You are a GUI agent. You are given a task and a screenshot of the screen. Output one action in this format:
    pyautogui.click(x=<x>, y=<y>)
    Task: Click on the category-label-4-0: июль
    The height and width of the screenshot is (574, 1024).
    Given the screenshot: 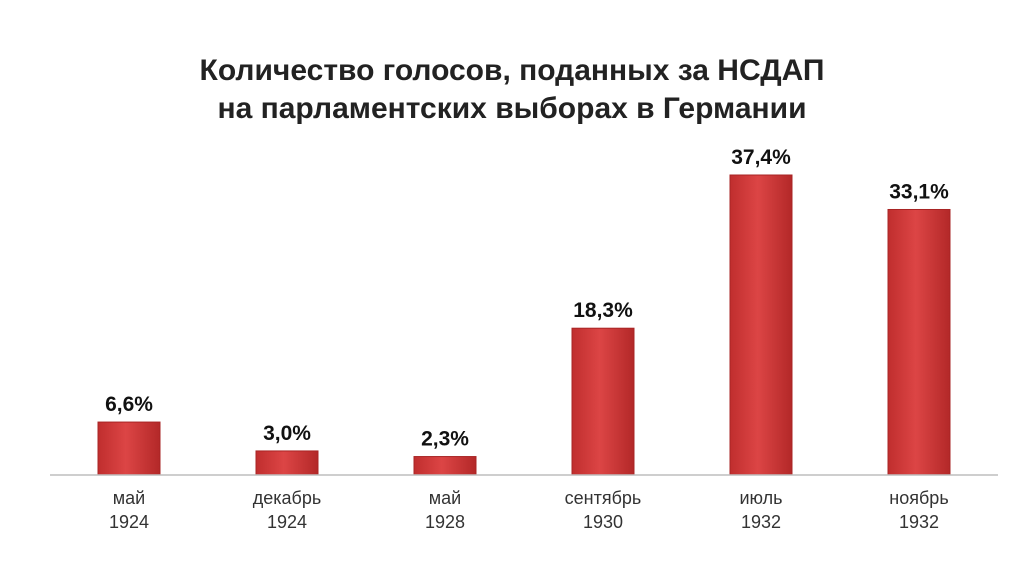 What is the action you would take?
    pyautogui.click(x=760, y=498)
    